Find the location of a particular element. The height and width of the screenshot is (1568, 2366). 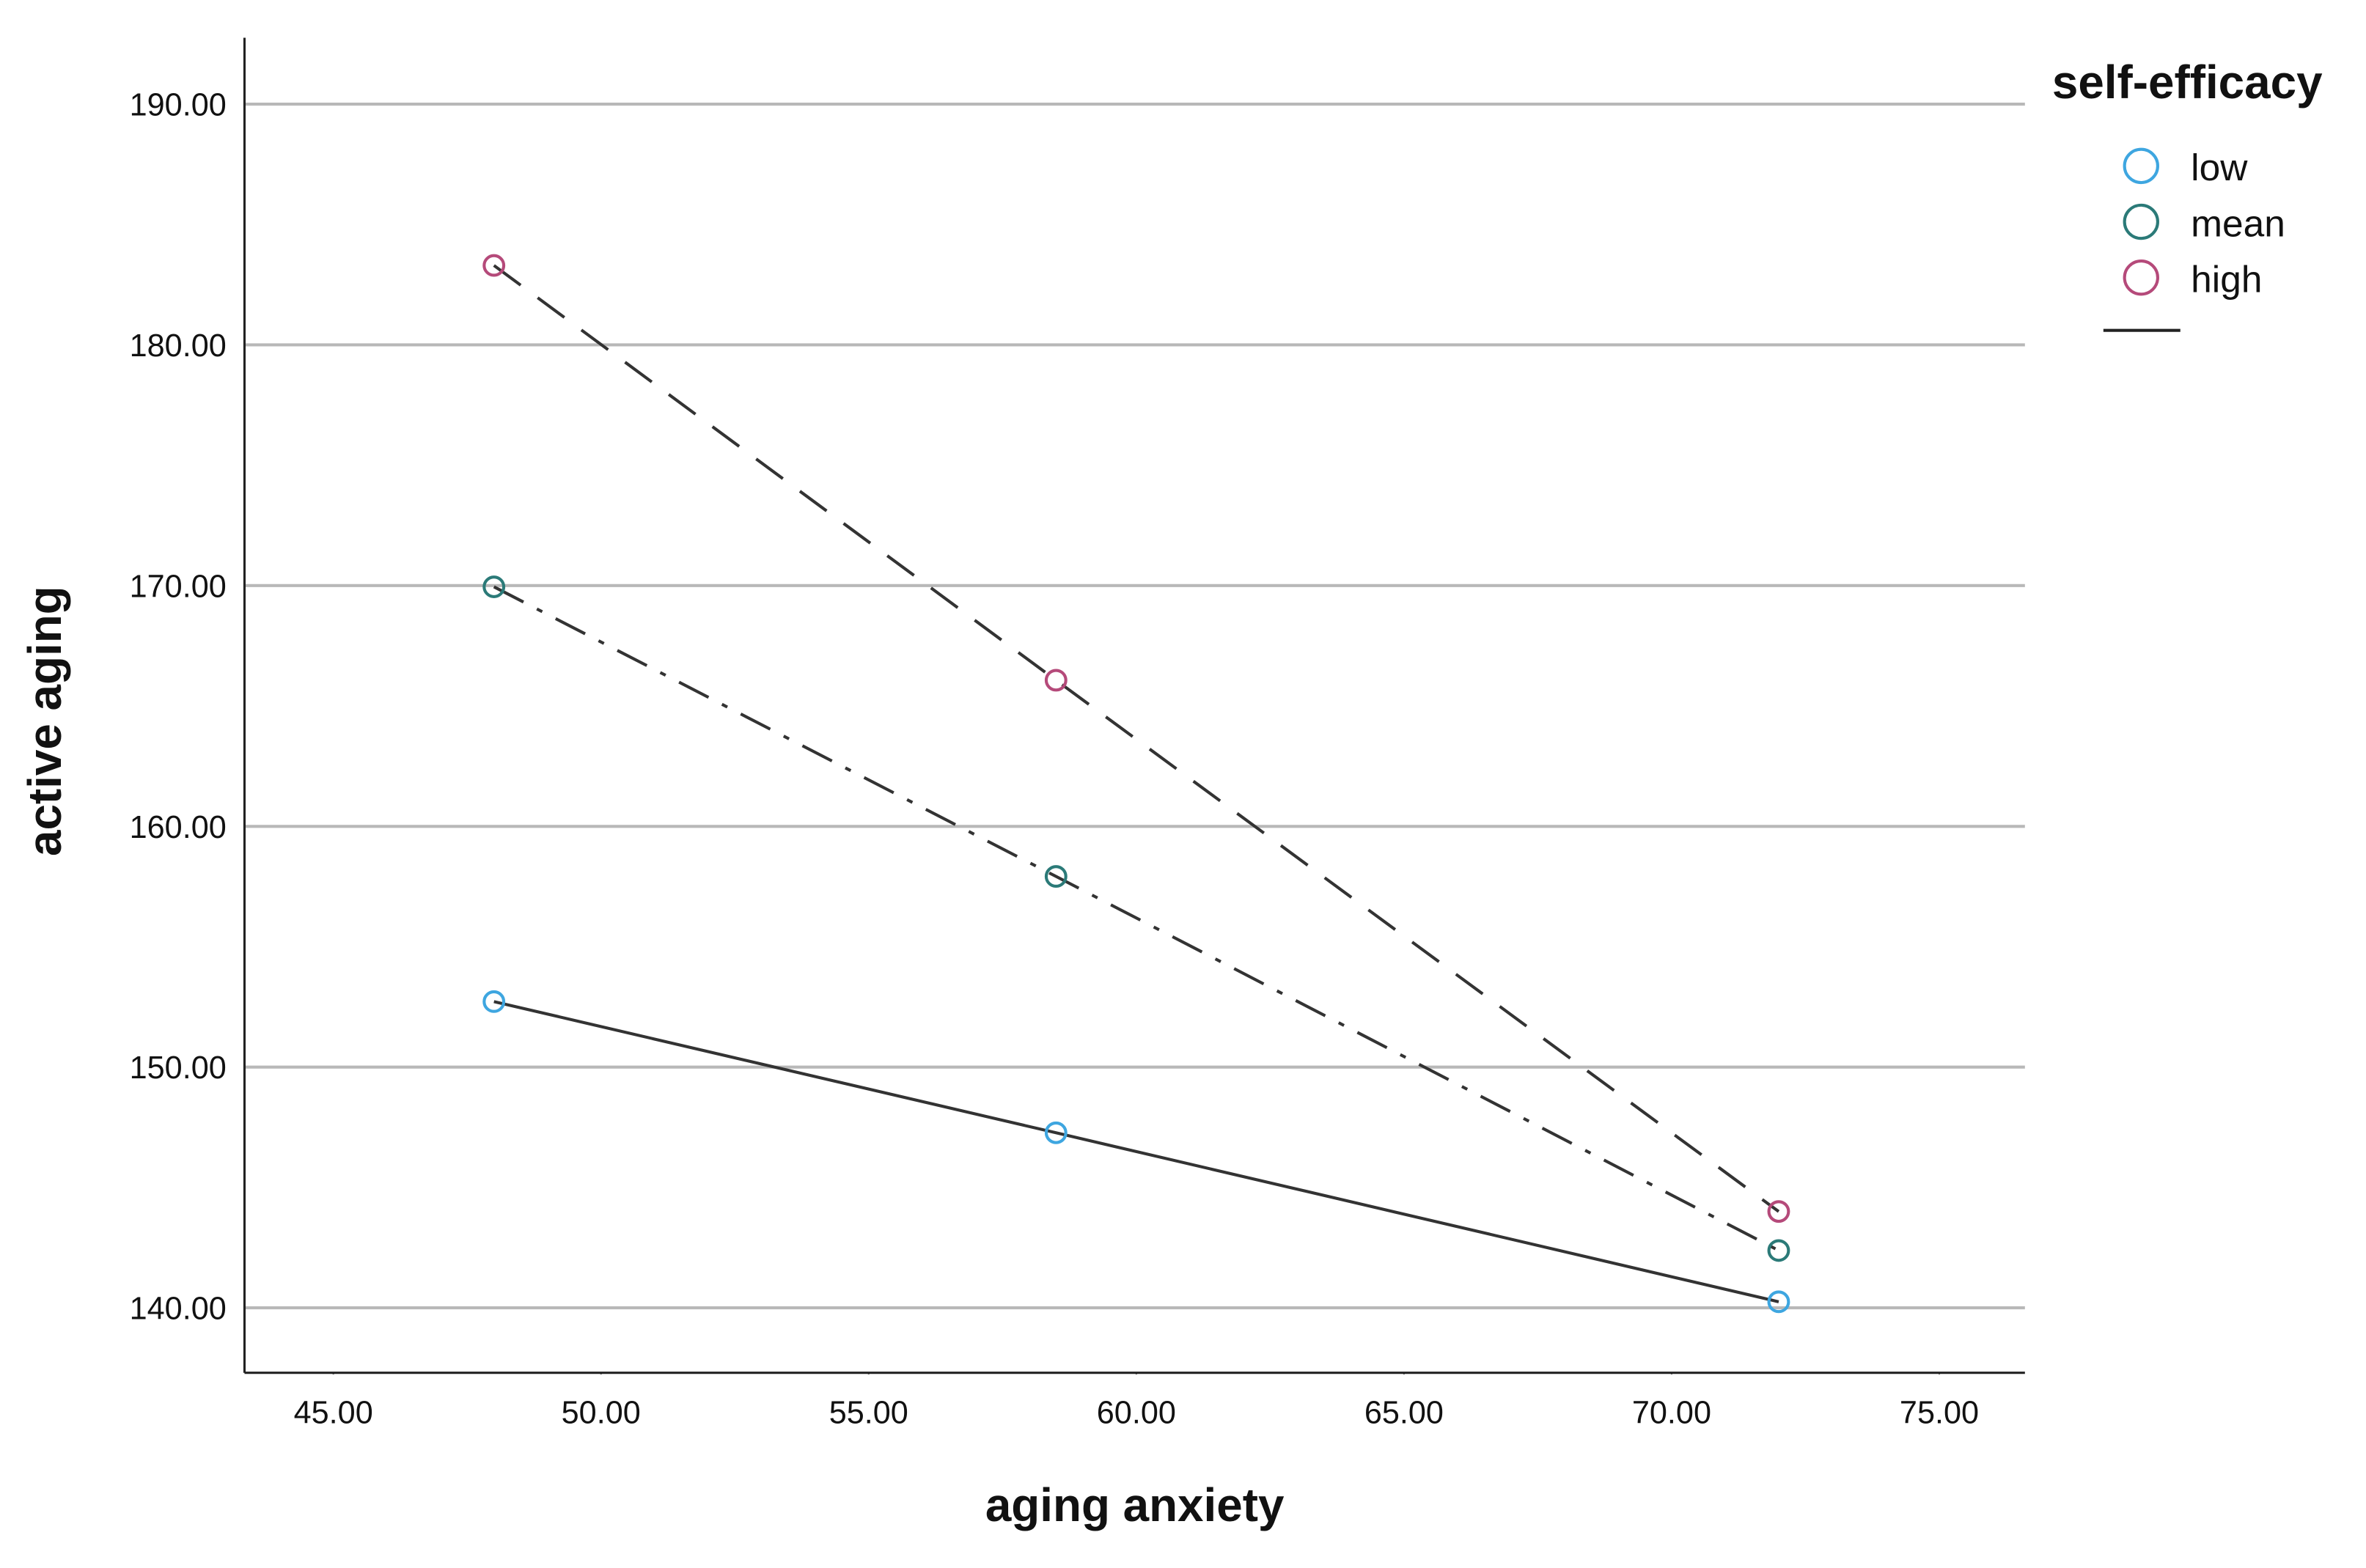

y-tick-label: 180.00 is located at coordinates (178, 346).